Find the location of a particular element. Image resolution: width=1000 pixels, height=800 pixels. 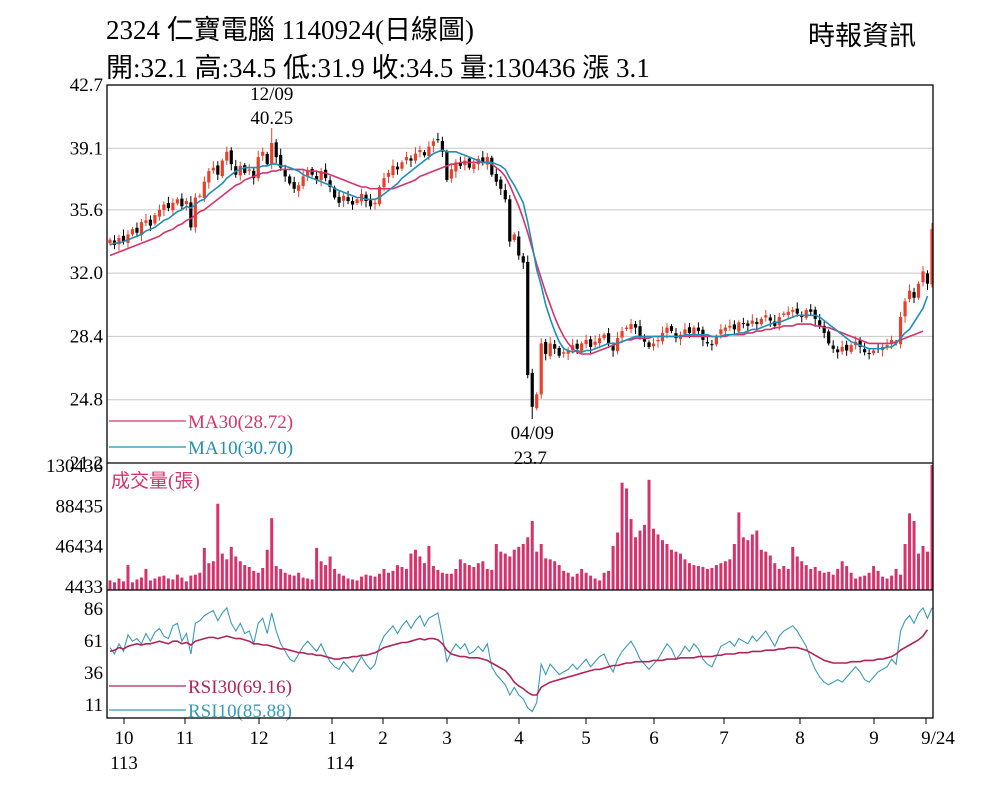

month-tick-label: 8 is located at coordinates (800, 738).